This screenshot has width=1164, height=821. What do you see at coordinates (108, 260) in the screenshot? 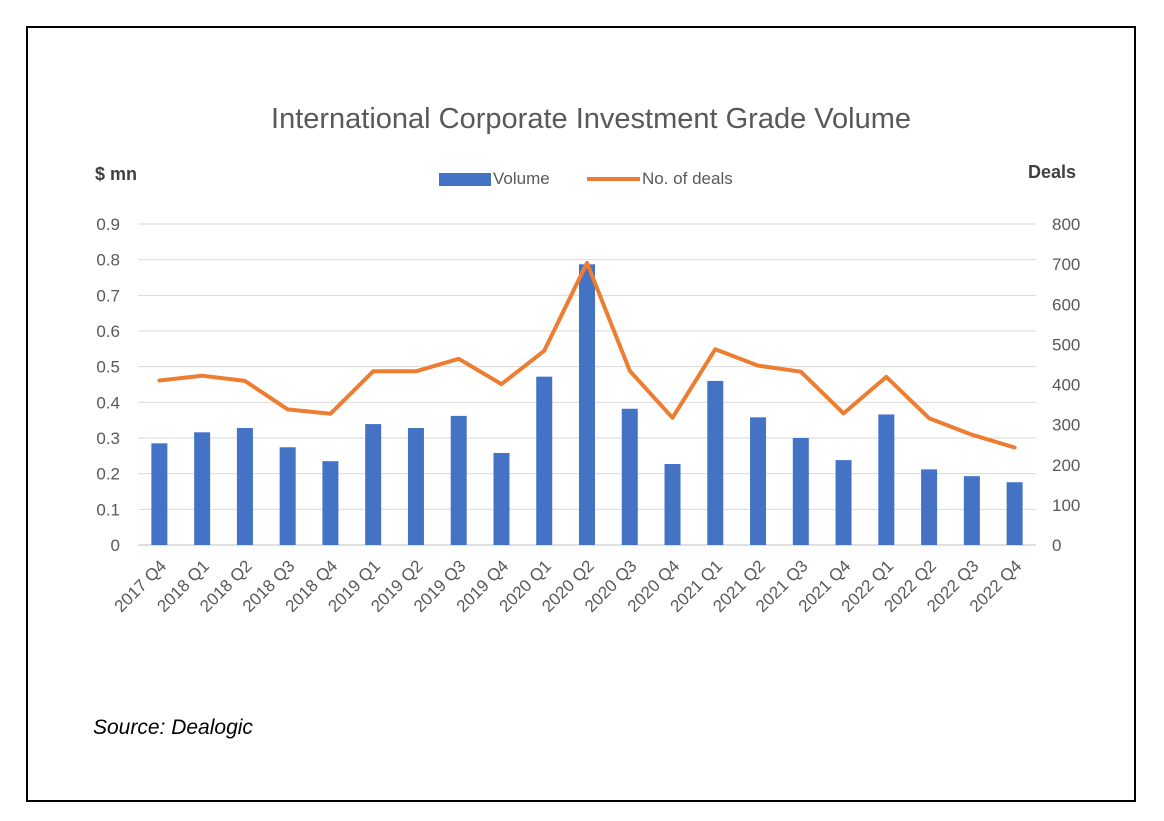
I see `left-tick-label: 0.8` at bounding box center [108, 260].